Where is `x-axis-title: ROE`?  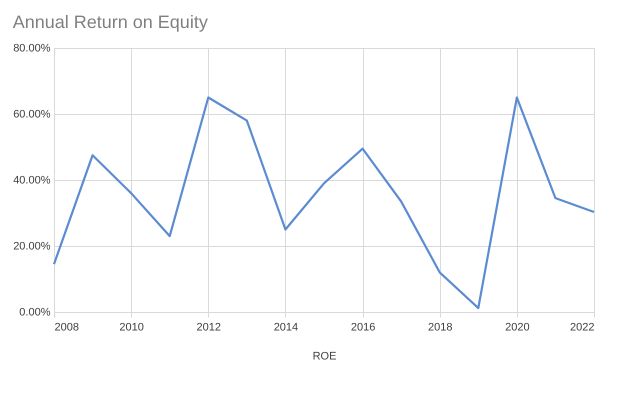
x-axis-title: ROE is located at coordinates (324, 356).